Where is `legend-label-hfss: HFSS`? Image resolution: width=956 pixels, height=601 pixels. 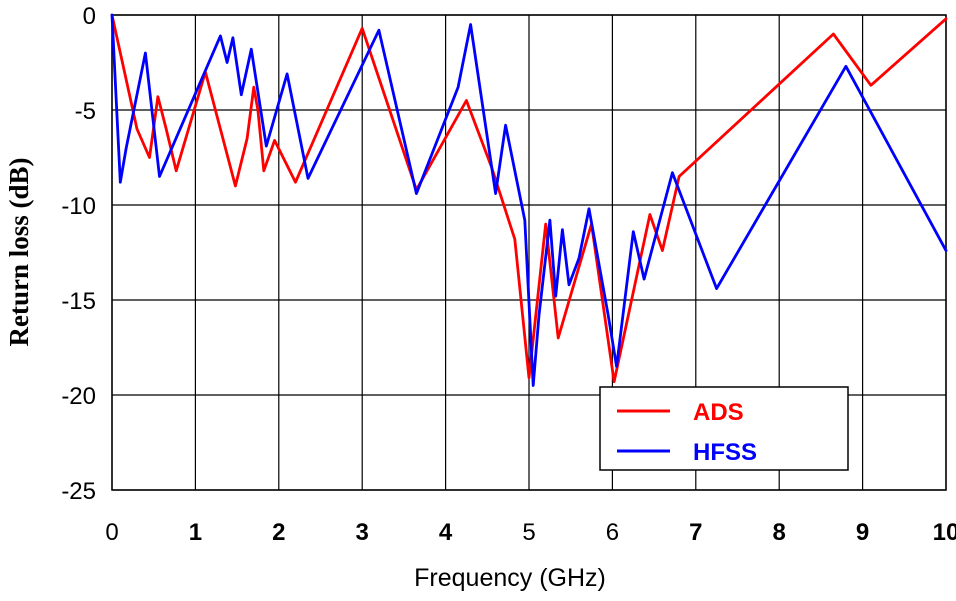
legend-label-hfss: HFSS is located at coordinates (725, 452).